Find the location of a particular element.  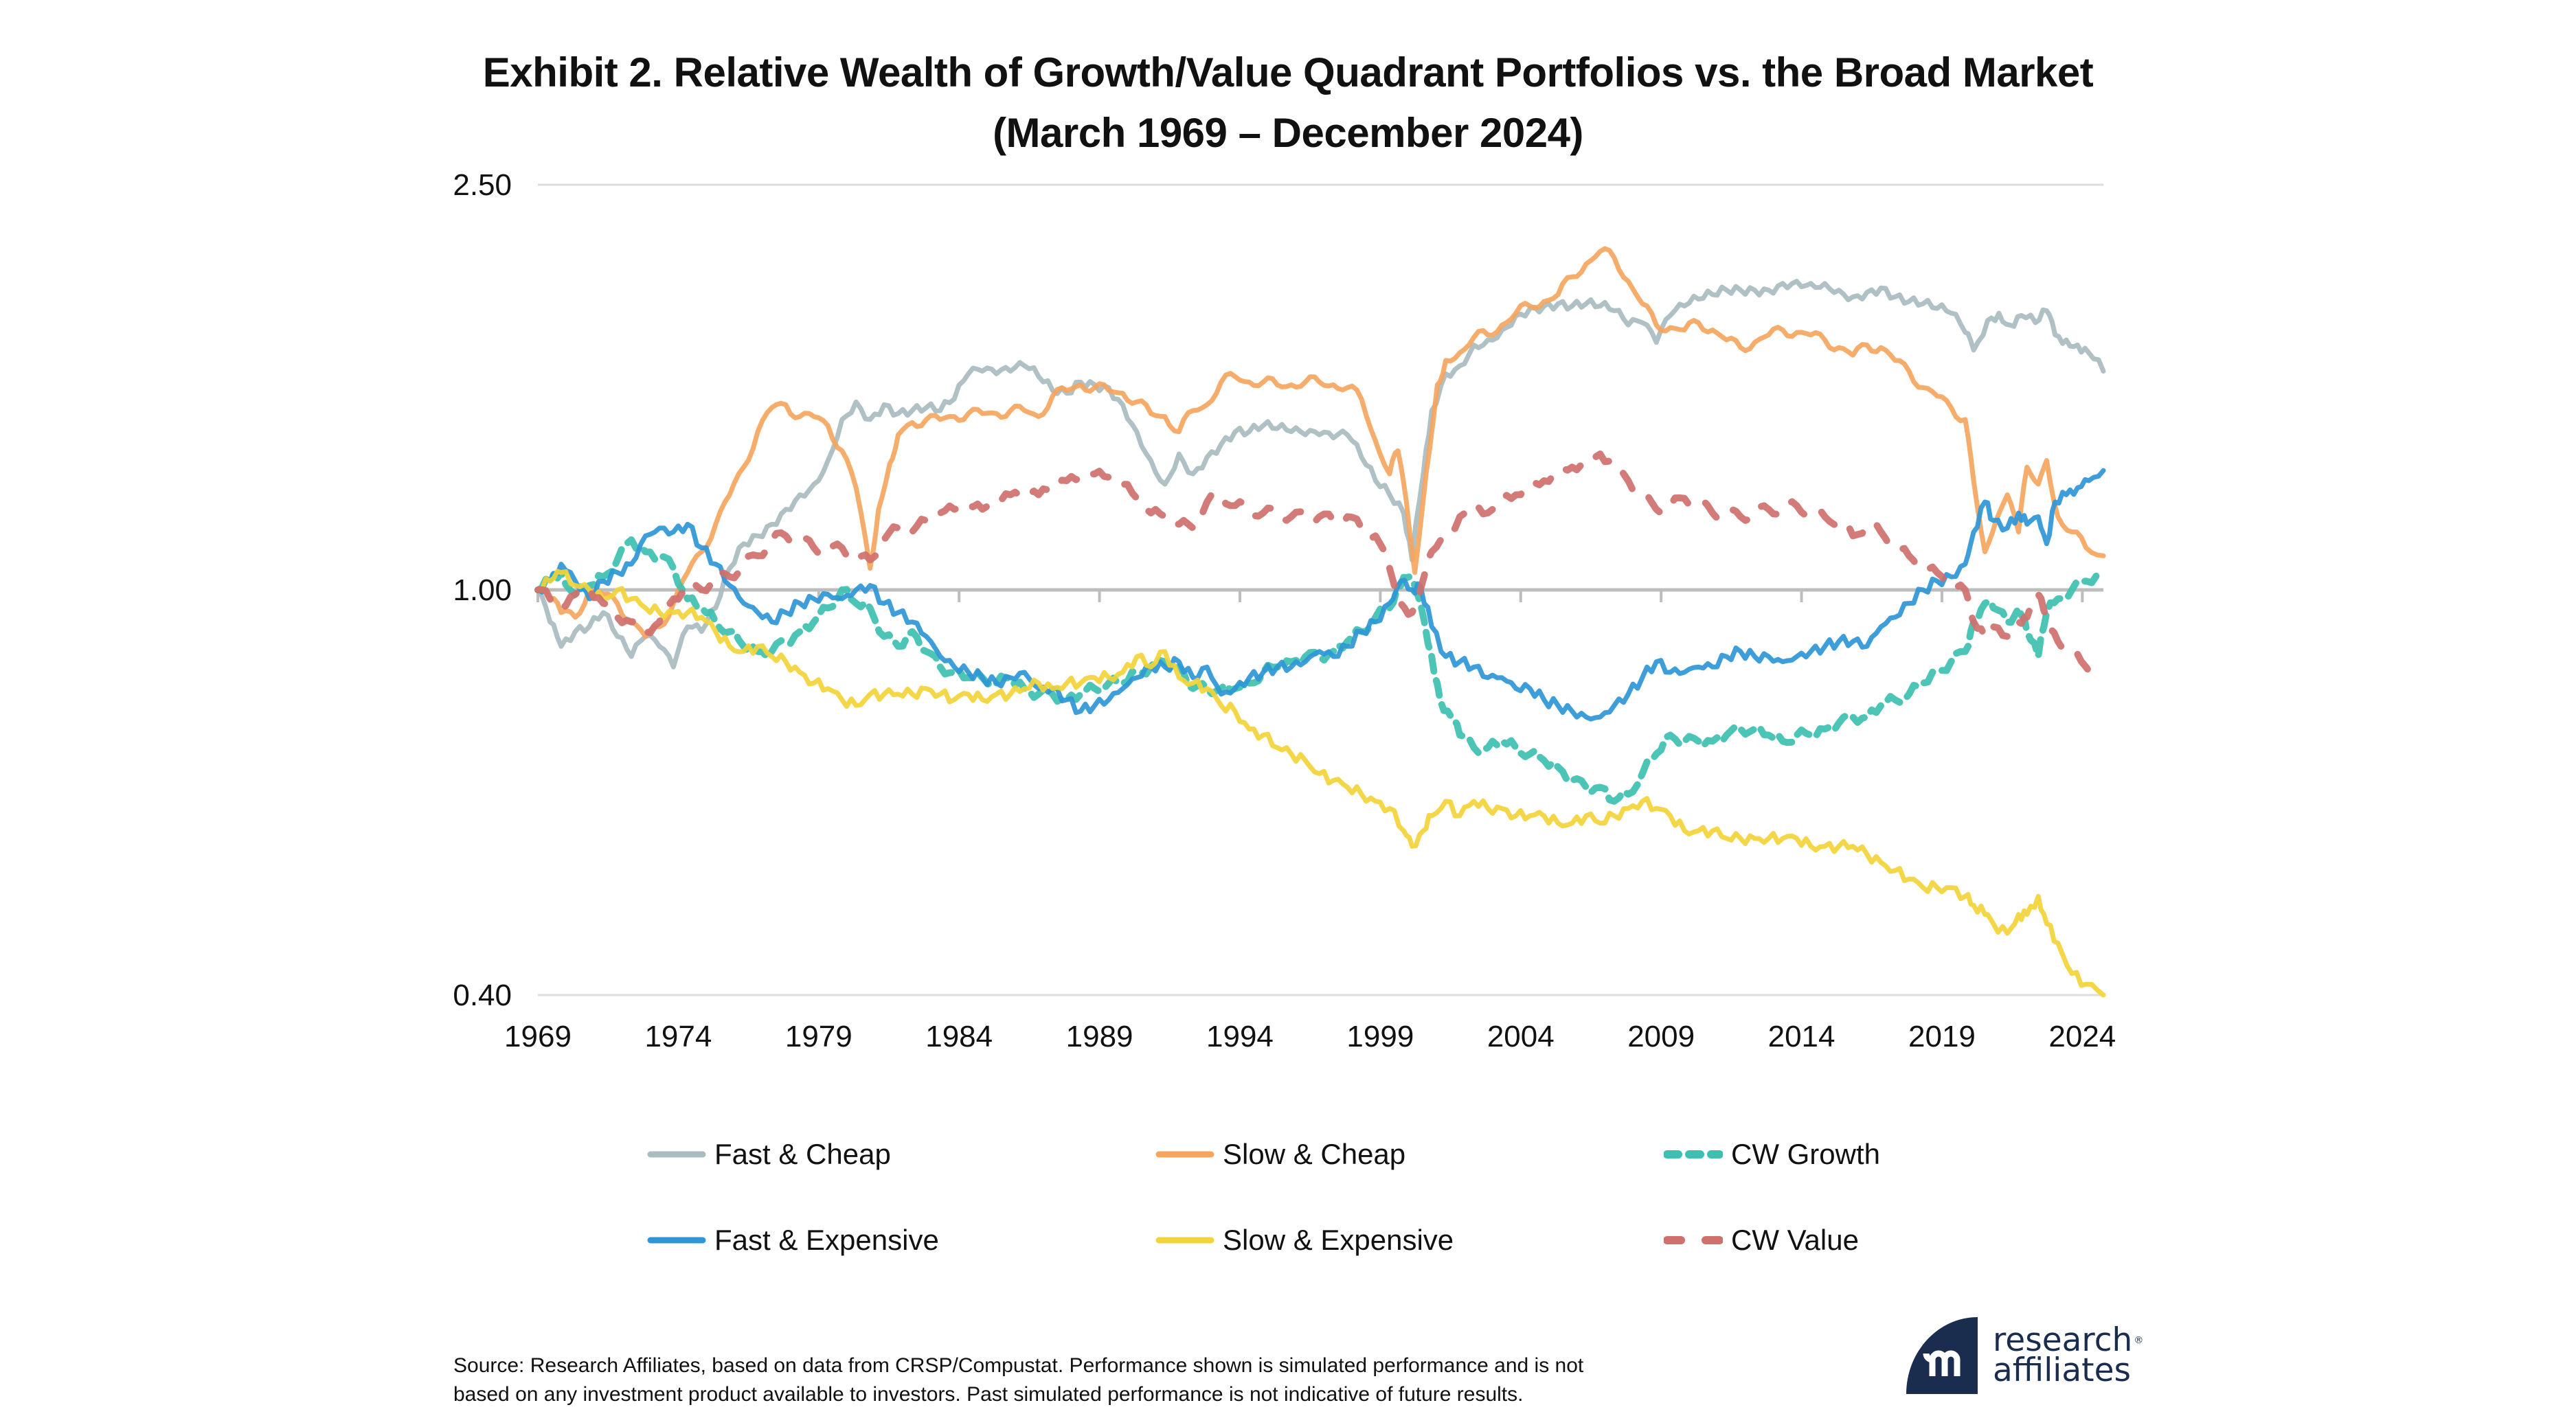

x-tick-label: 1979 is located at coordinates (818, 1036).